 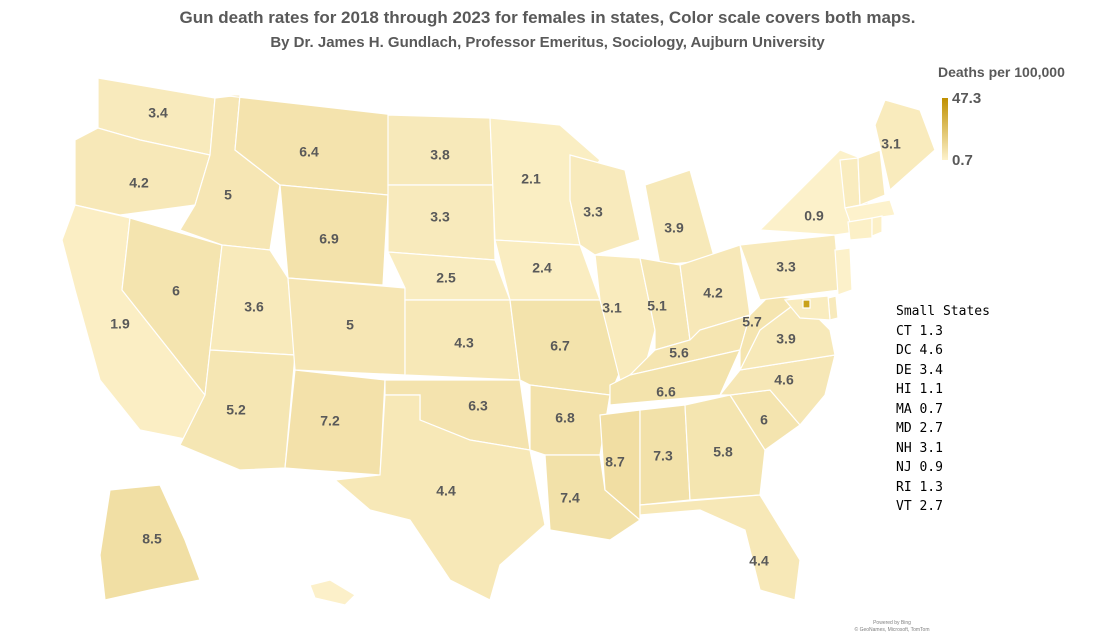 I want to click on state-ga, so click(x=725, y=447).